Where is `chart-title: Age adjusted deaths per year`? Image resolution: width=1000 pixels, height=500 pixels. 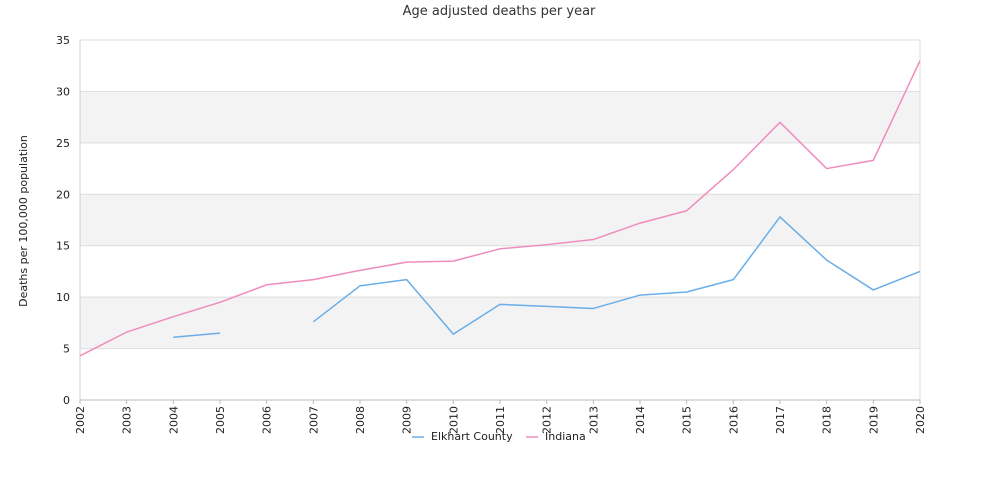
chart-title: Age adjusted deaths per year is located at coordinates (499, 11).